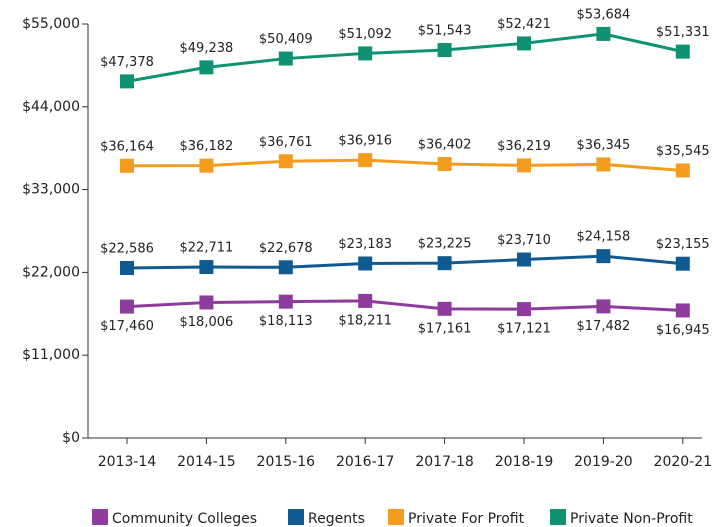 The height and width of the screenshot is (527, 716). I want to click on data-label: $36,761, so click(286, 142).